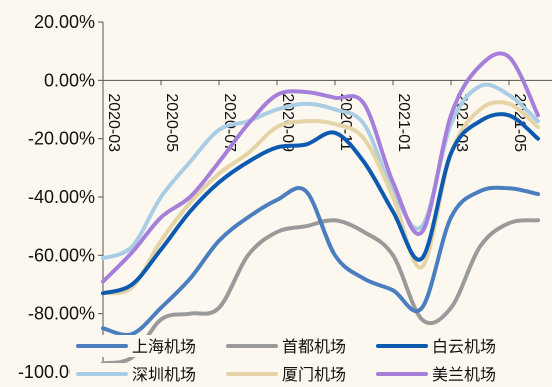 The image size is (552, 387). What do you see at coordinates (464, 346) in the screenshot?
I see `legend-label: 白云机场` at bounding box center [464, 346].